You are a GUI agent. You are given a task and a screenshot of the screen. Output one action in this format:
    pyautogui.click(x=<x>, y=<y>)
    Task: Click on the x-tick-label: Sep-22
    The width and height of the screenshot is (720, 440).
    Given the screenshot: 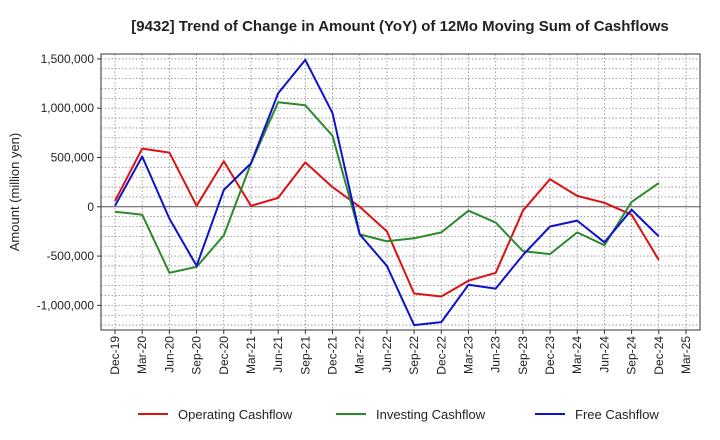 What is the action you would take?
    pyautogui.click(x=414, y=355)
    